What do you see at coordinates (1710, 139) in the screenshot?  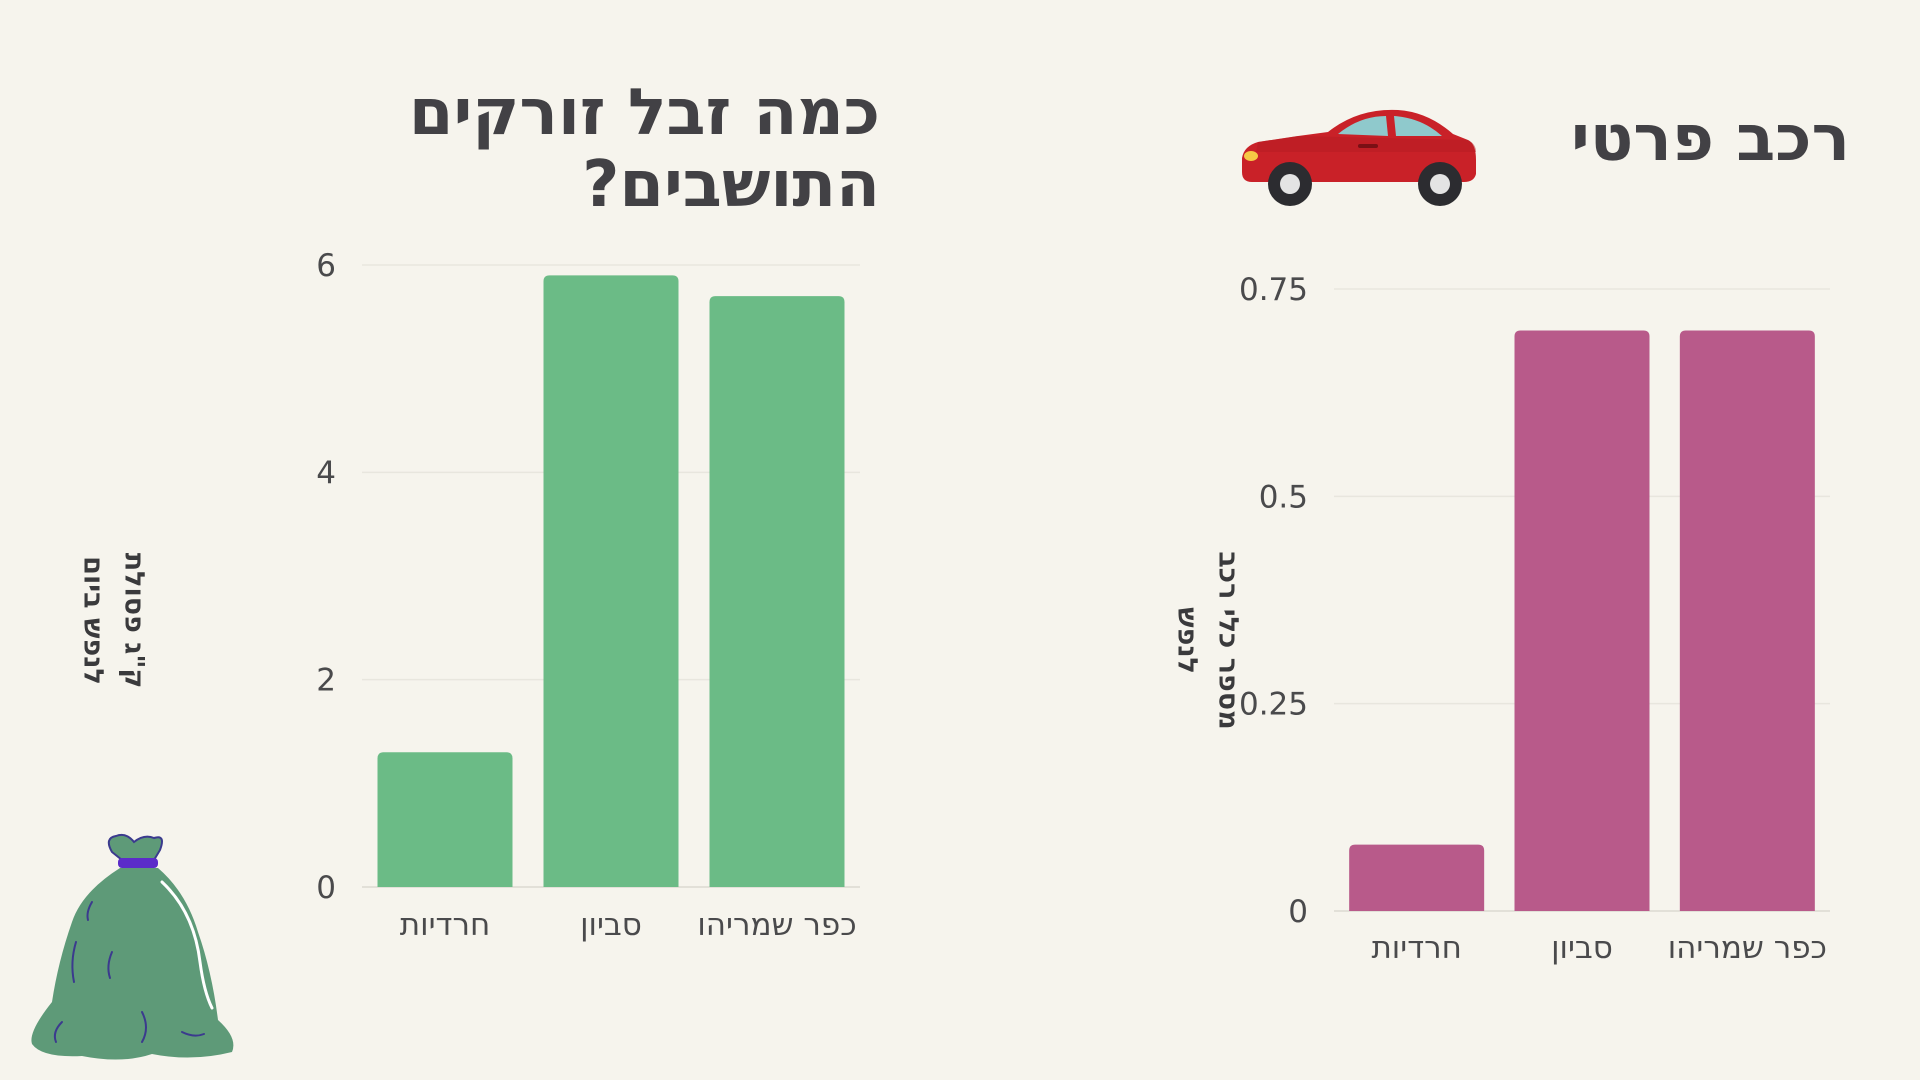 I see `car-chart-title: רכב פרטי` at bounding box center [1710, 139].